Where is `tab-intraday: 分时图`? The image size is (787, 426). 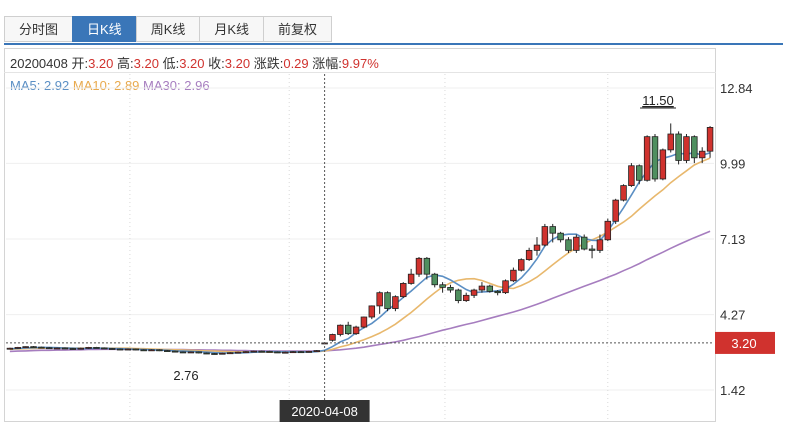 tab-intraday: 分时图 is located at coordinates (38, 29).